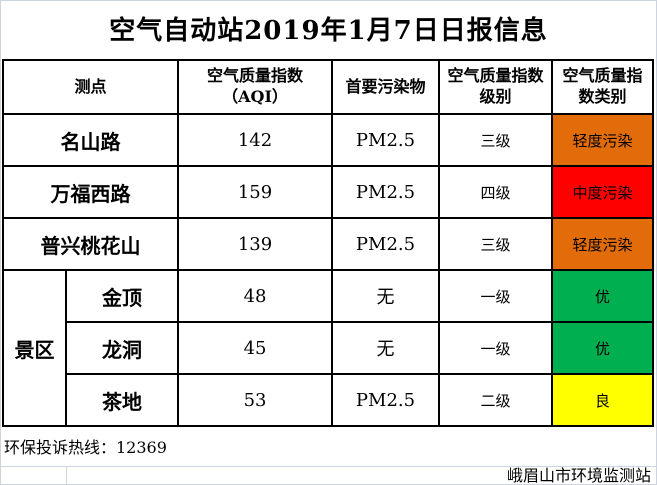 This screenshot has width=657, height=485. What do you see at coordinates (255, 87) in the screenshot?
I see `col-header-aqi: 空气质量指数 （AQI）` at bounding box center [255, 87].